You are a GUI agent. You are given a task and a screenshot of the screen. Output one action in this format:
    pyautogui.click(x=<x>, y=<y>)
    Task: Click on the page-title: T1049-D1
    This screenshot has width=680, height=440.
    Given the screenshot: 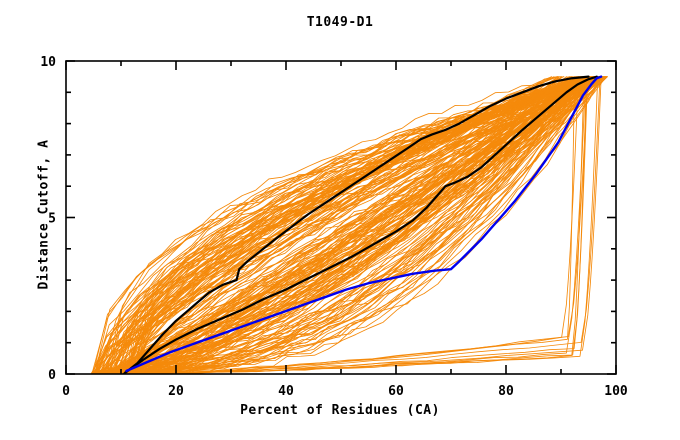 What is the action you would take?
    pyautogui.click(x=340, y=22)
    